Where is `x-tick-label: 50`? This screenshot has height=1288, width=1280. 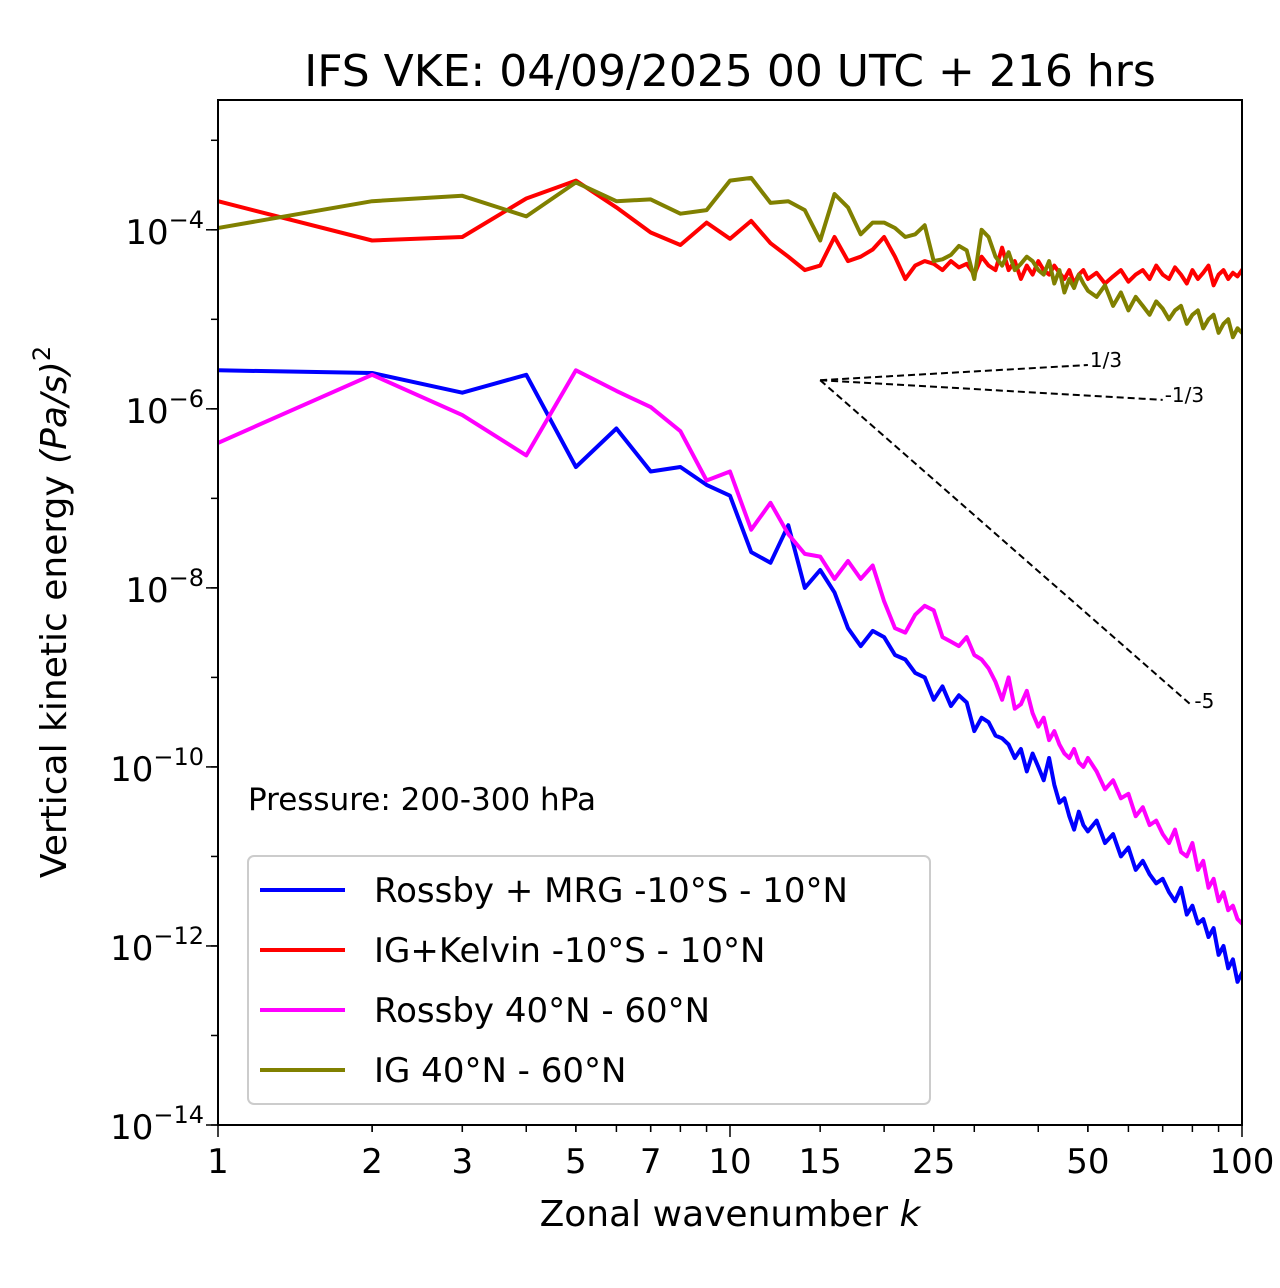
x-tick-label: 50 is located at coordinates (1087, 1162).